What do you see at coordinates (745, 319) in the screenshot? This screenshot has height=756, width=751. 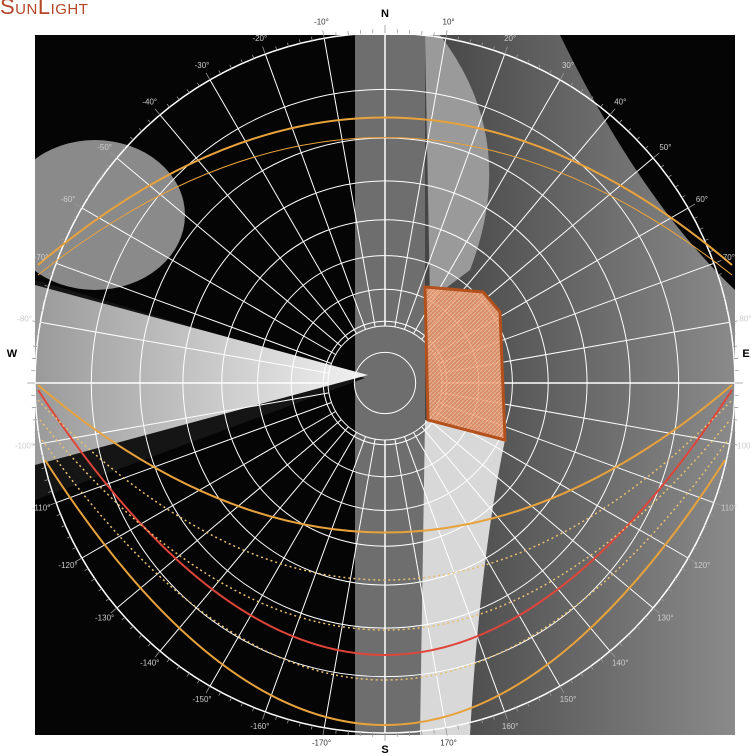 I see `azimuth-label: 80°` at bounding box center [745, 319].